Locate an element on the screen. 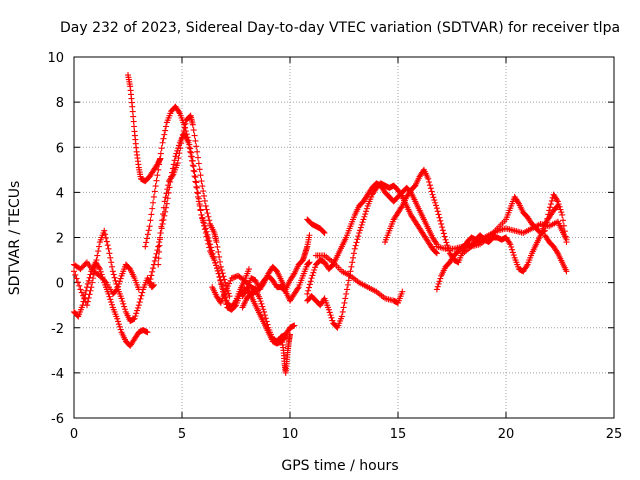 The image size is (640, 480). series-arc-t is located at coordinates (514, 224).